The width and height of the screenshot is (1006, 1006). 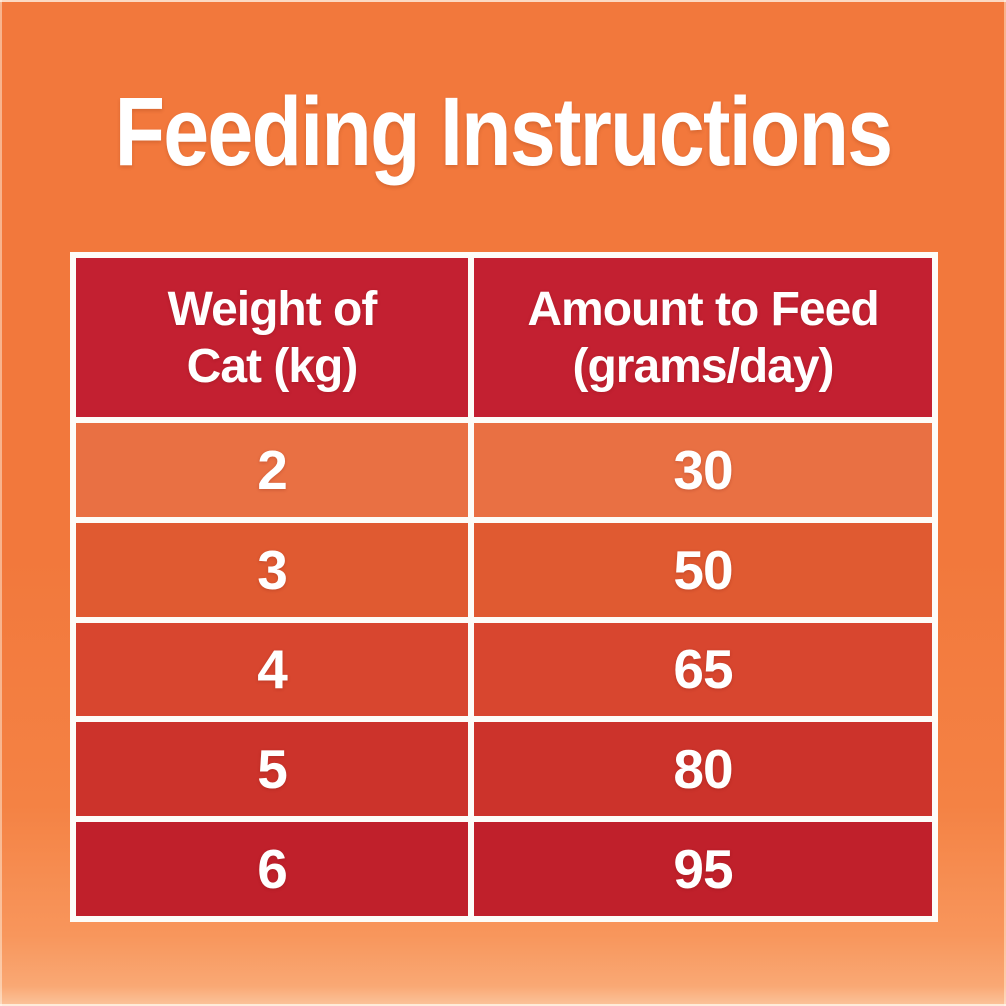 I want to click on column-header-amount-line2: (grams/day), so click(x=703, y=366).